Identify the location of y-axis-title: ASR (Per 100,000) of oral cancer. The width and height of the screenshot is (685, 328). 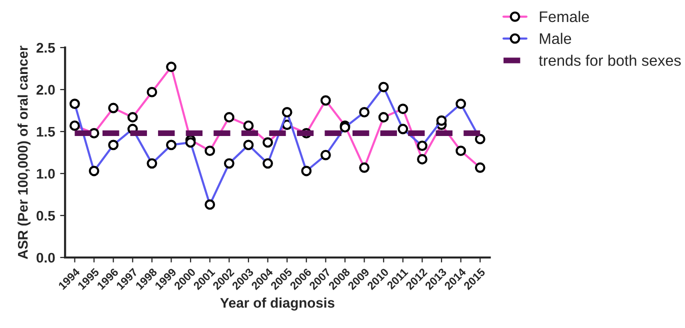
(24, 153).